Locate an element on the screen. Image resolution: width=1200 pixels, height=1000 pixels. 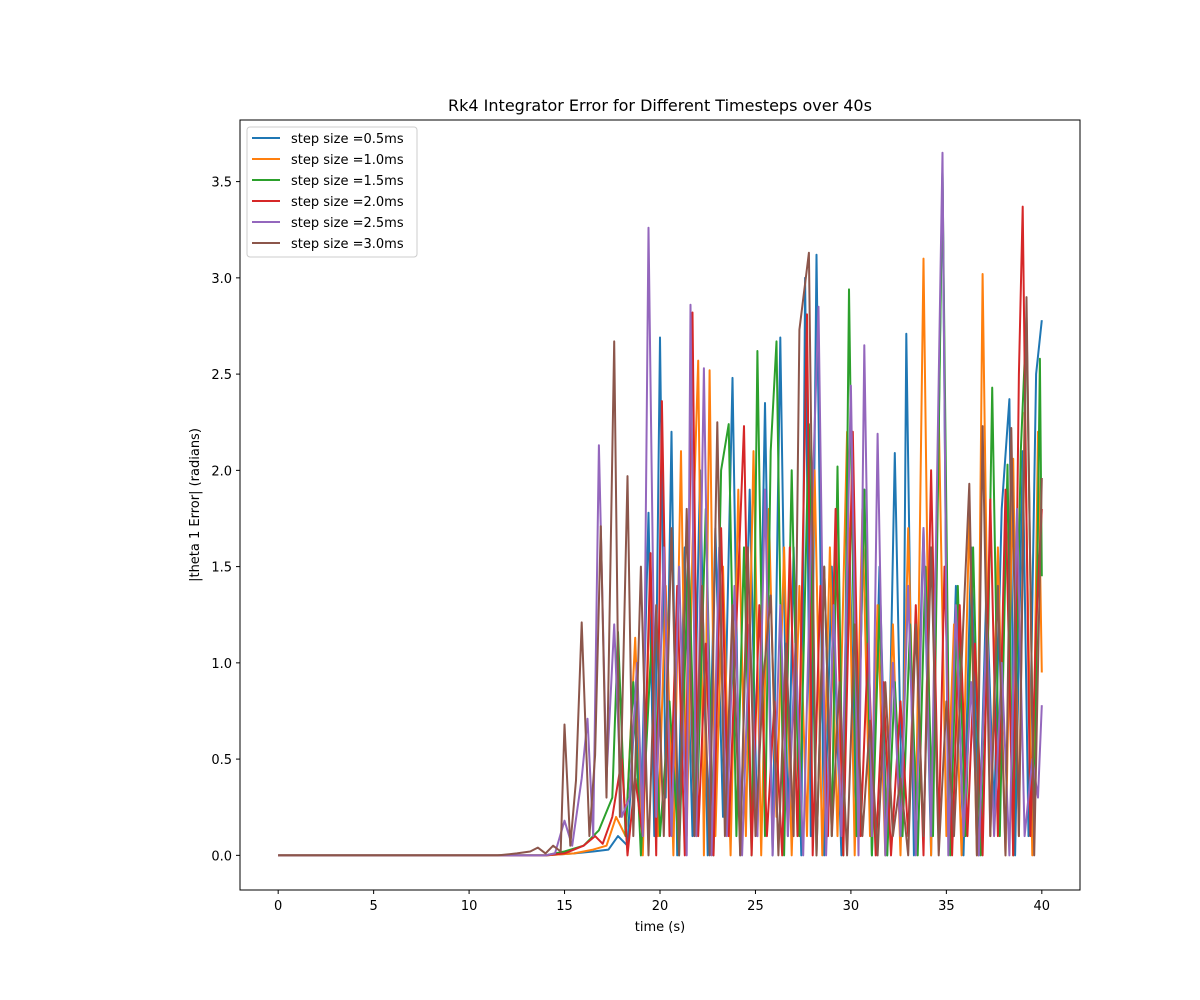
legend-label-4: step size =2.0ms is located at coordinates (347, 202).